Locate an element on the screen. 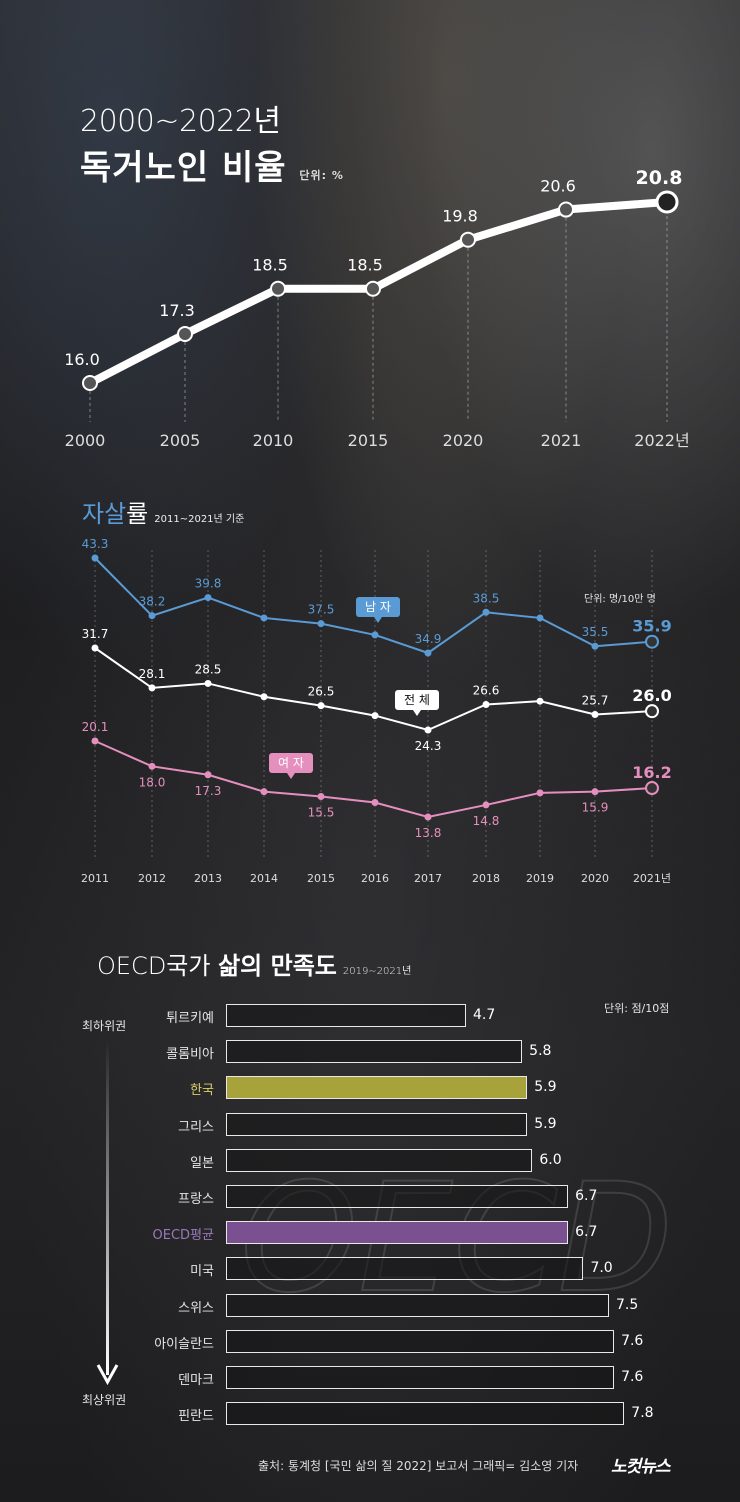 Image resolution: width=740 pixels, height=1502 pixels. chart2-total-tag-text: 전 체 is located at coordinates (417, 700).